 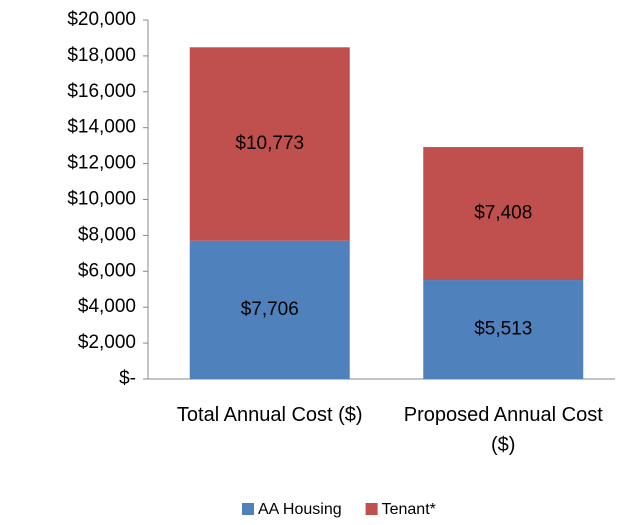 I want to click on data-label: $7,408, so click(x=503, y=213).